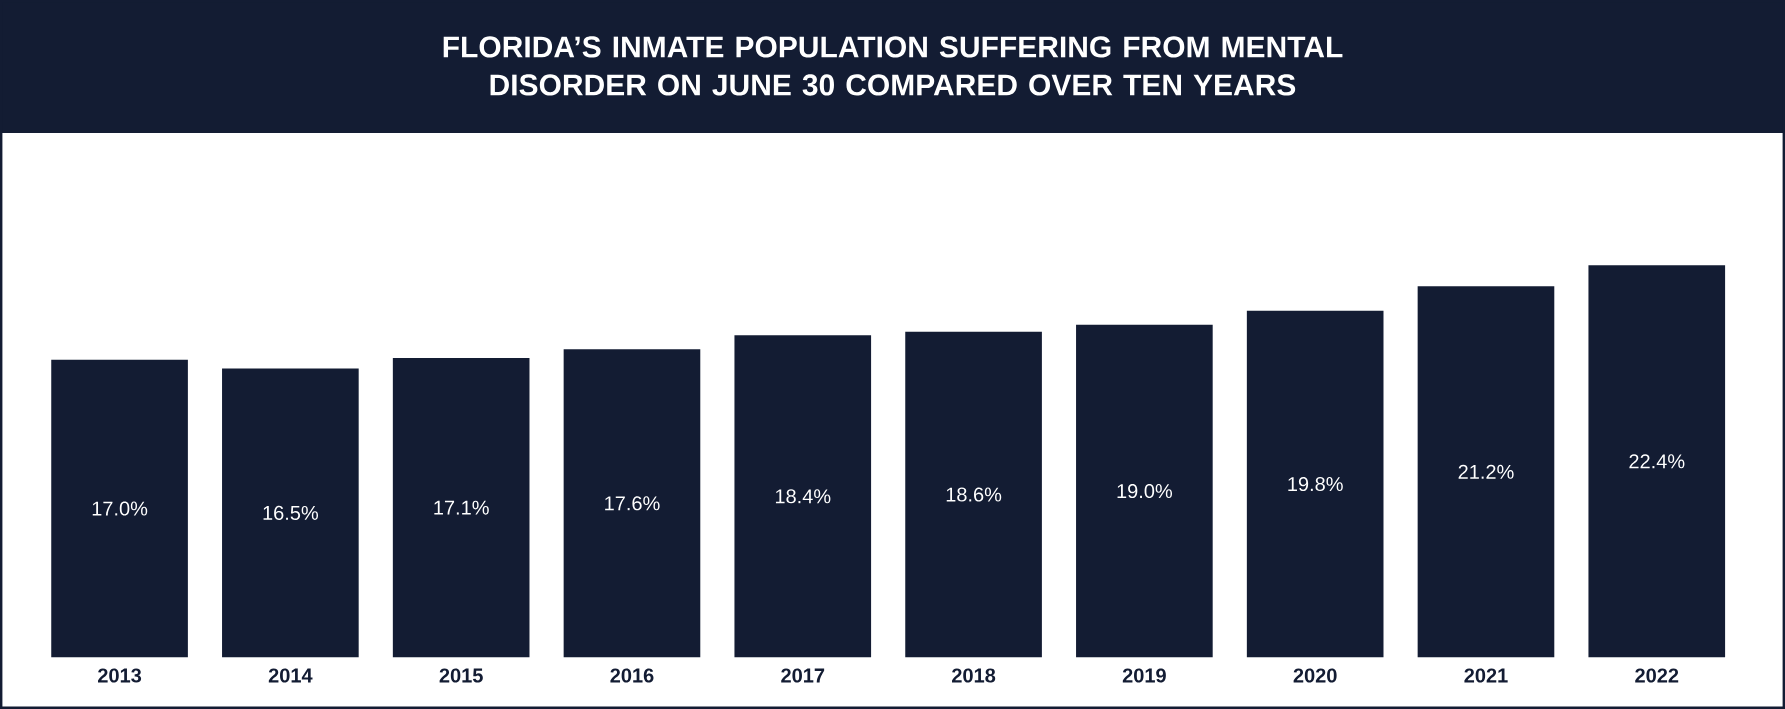 The width and height of the screenshot is (1785, 709). I want to click on x-tick-label: 2021, so click(1486, 675).